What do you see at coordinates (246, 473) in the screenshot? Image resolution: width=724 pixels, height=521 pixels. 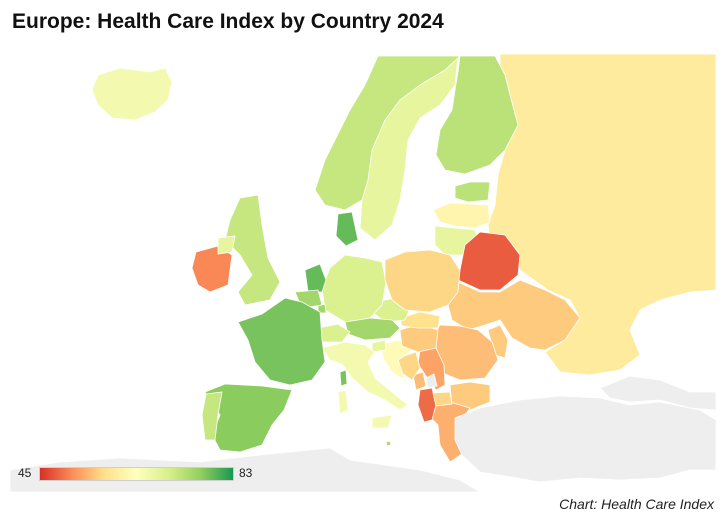 I see `legend-max-label: 83` at bounding box center [246, 473].